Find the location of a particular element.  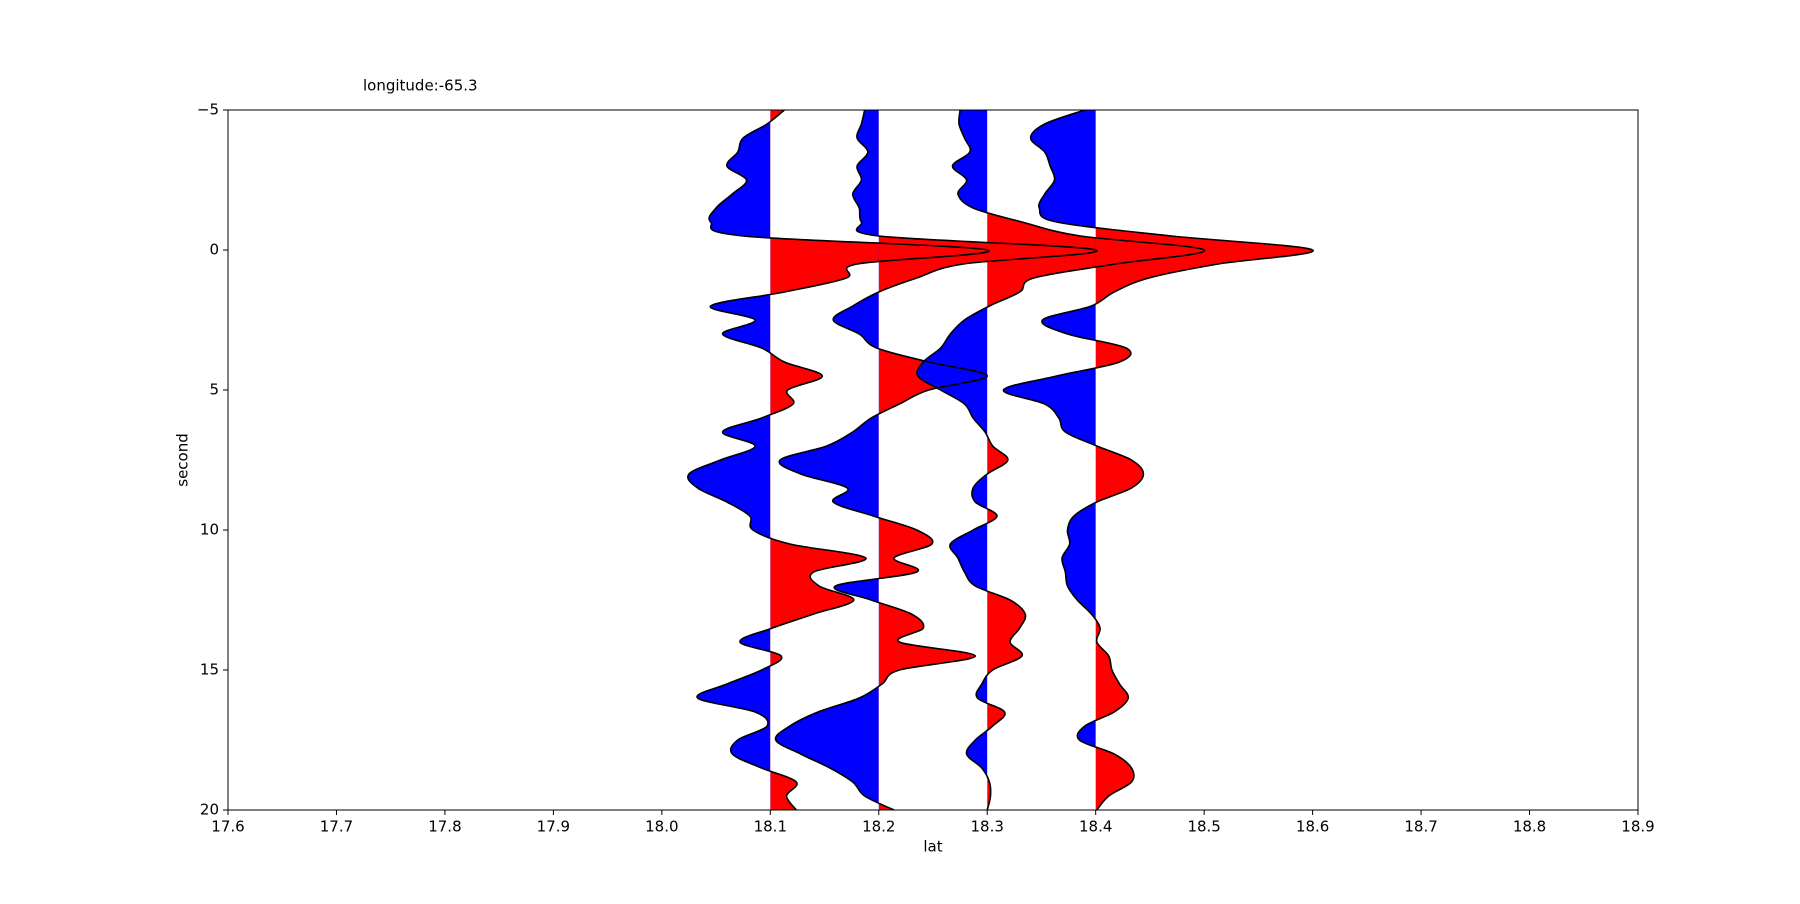

x-tick-label: 18.3 is located at coordinates (987, 827).